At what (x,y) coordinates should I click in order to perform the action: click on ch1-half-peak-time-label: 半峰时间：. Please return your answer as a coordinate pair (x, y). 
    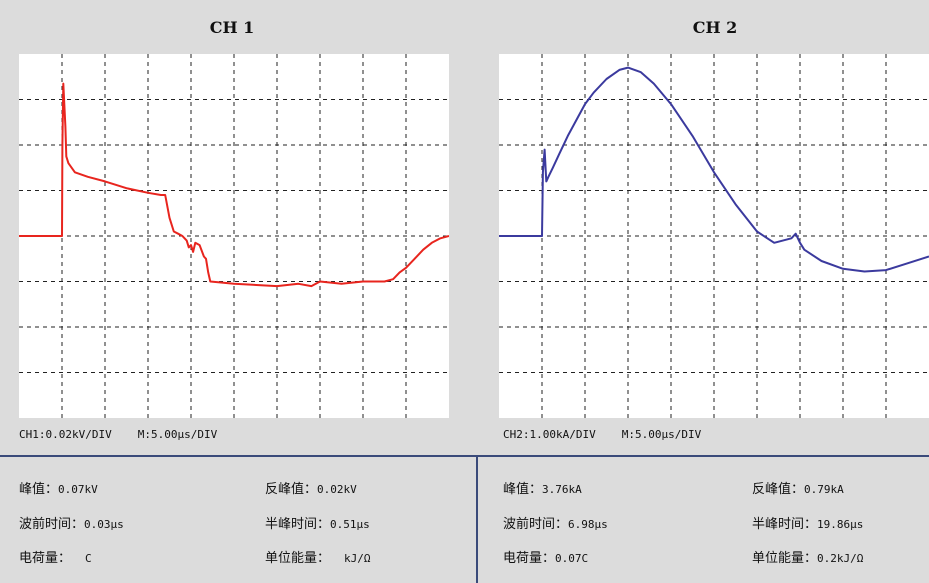
    Looking at the image, I should click on (298, 524).